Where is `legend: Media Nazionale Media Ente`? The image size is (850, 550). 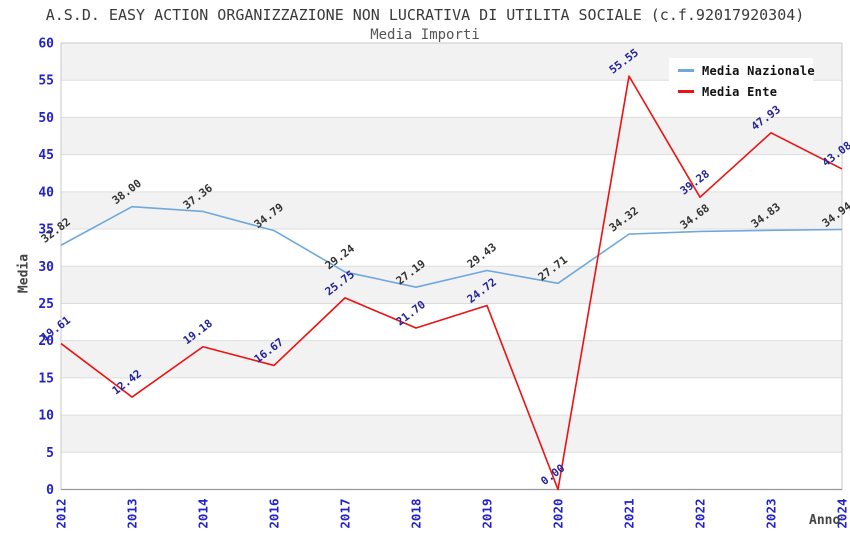 legend: Media Nazionale Media Ente is located at coordinates (742, 81).